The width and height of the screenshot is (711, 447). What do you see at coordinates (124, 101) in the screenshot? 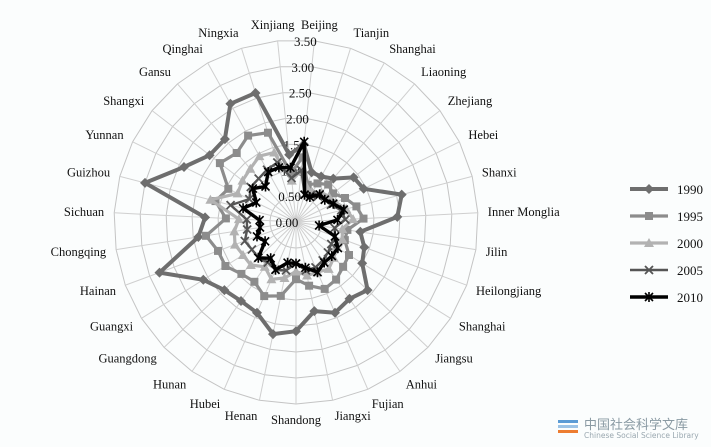
I see `category-label: Shangxi` at bounding box center [124, 101].